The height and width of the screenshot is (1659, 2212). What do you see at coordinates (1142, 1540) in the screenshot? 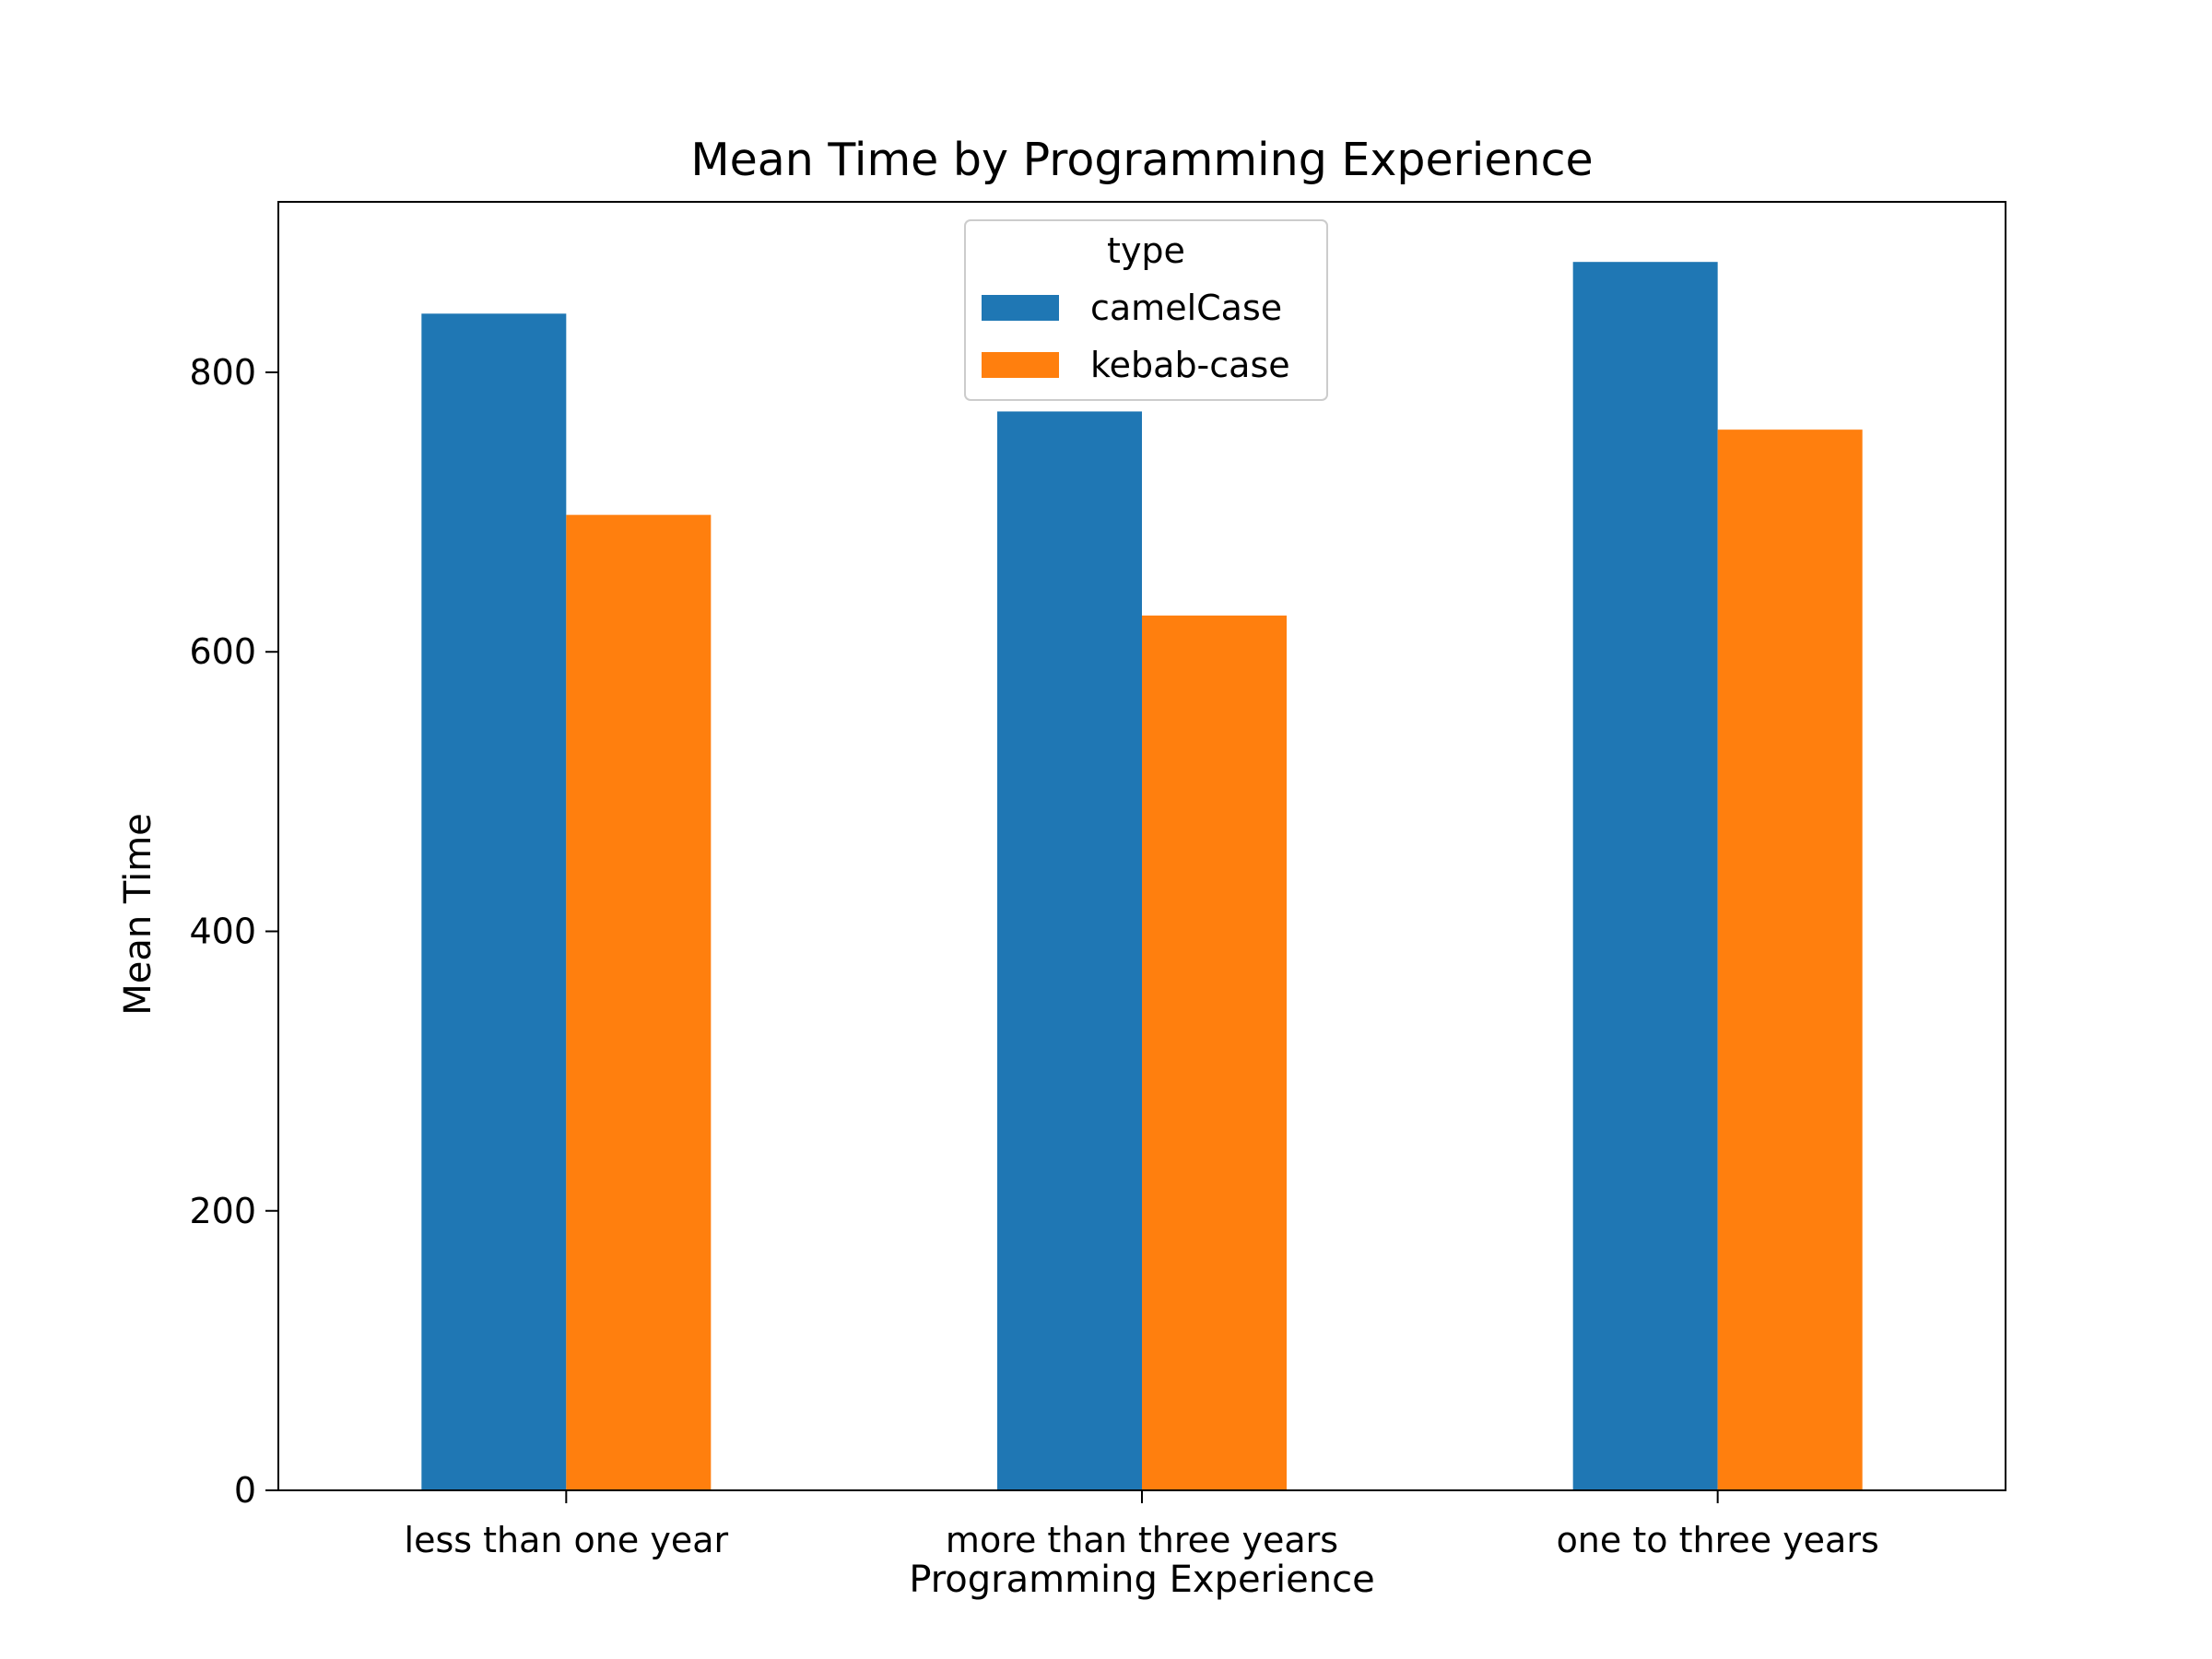
I see `x-tick-label: more than three years` at bounding box center [1142, 1540].